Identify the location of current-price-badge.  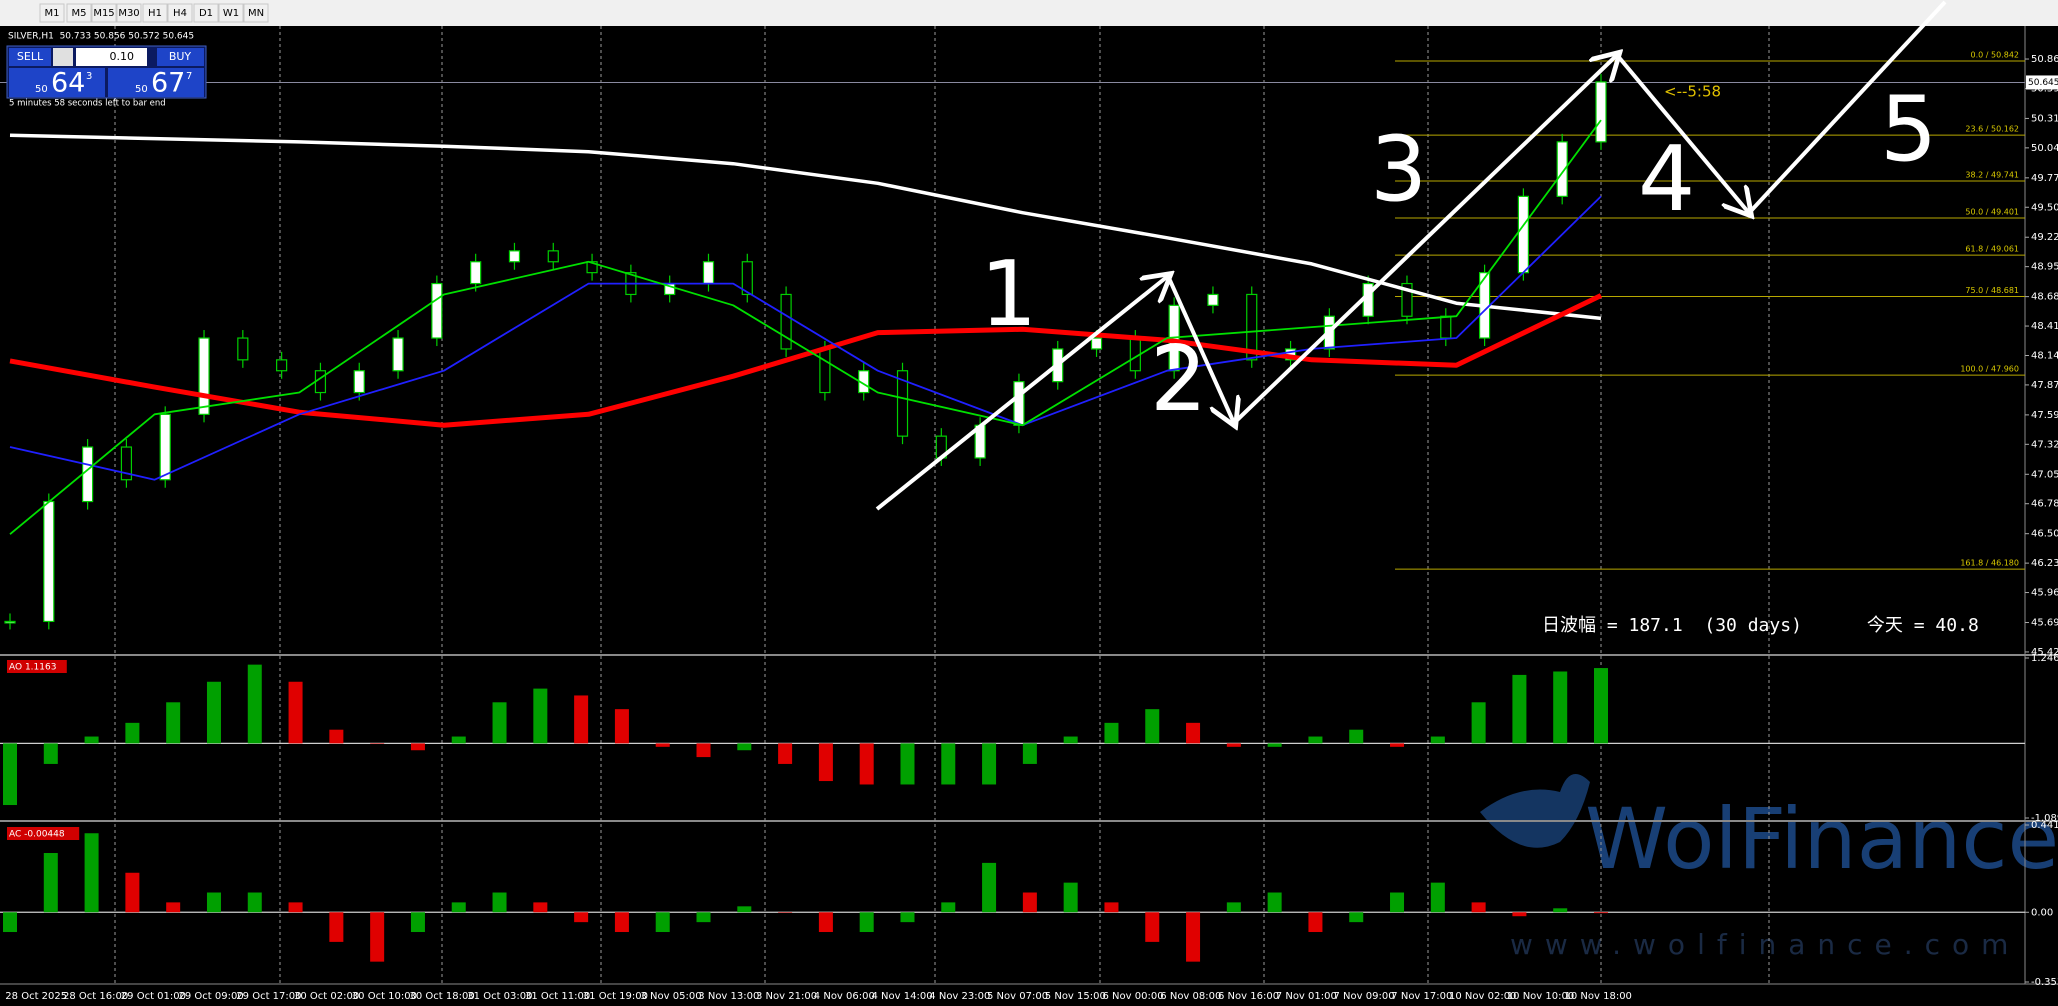
(2042, 82).